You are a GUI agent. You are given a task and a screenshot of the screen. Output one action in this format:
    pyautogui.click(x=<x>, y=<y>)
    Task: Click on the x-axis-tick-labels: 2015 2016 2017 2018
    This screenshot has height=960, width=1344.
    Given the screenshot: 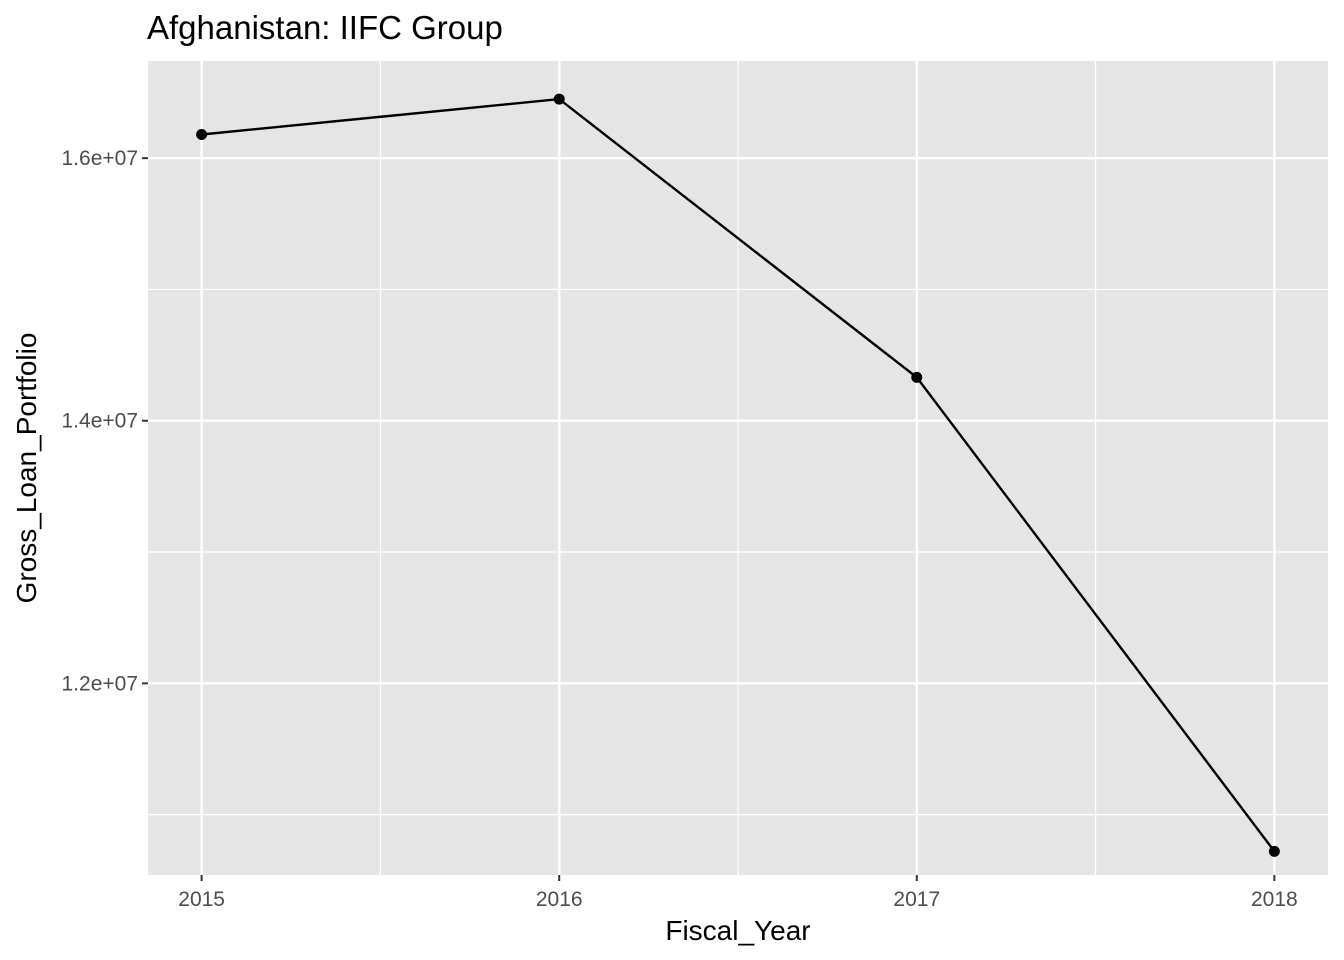 What is the action you would take?
    pyautogui.click(x=737, y=899)
    